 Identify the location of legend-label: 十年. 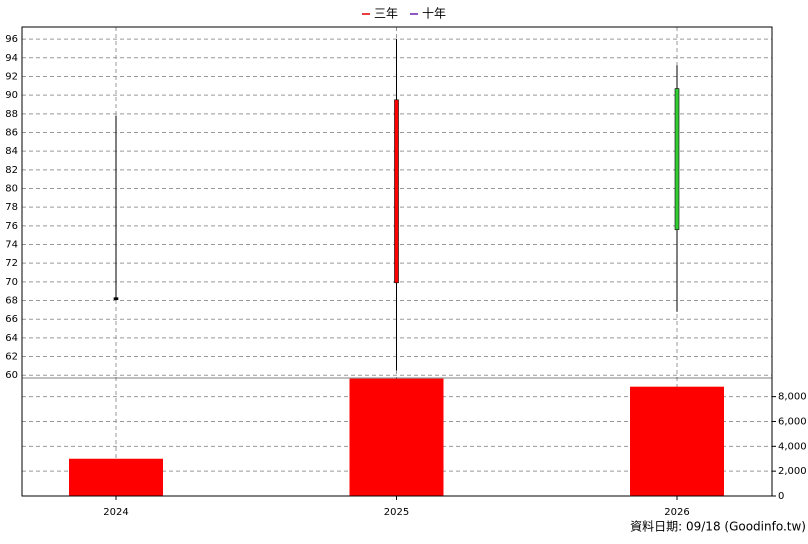
(434, 14).